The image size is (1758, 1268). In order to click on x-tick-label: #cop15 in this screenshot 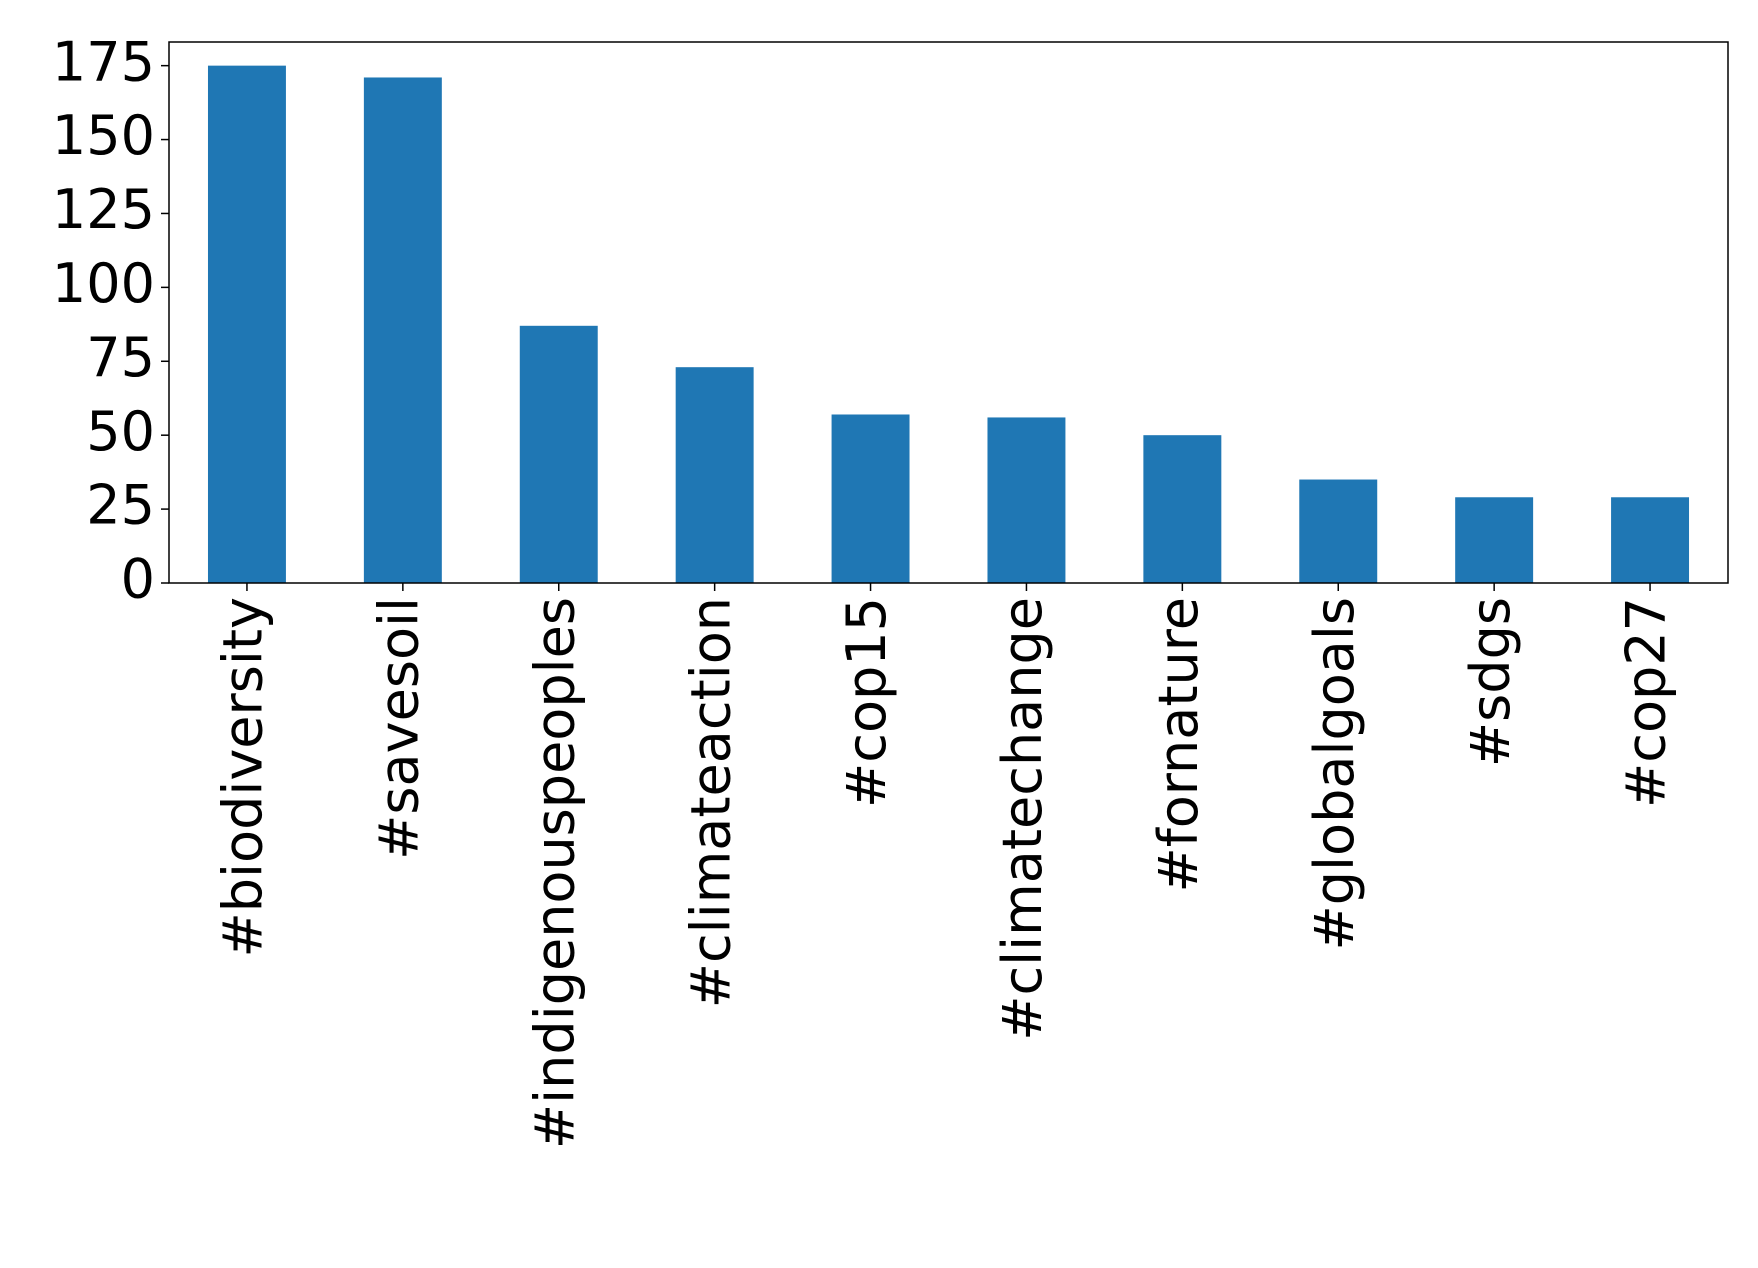, I will do `click(866, 702)`.